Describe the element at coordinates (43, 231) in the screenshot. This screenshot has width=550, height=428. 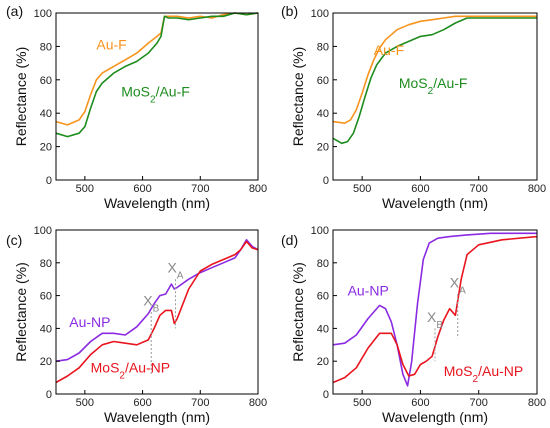
I see `panel-3-y-tick-label-6: 100` at that location.